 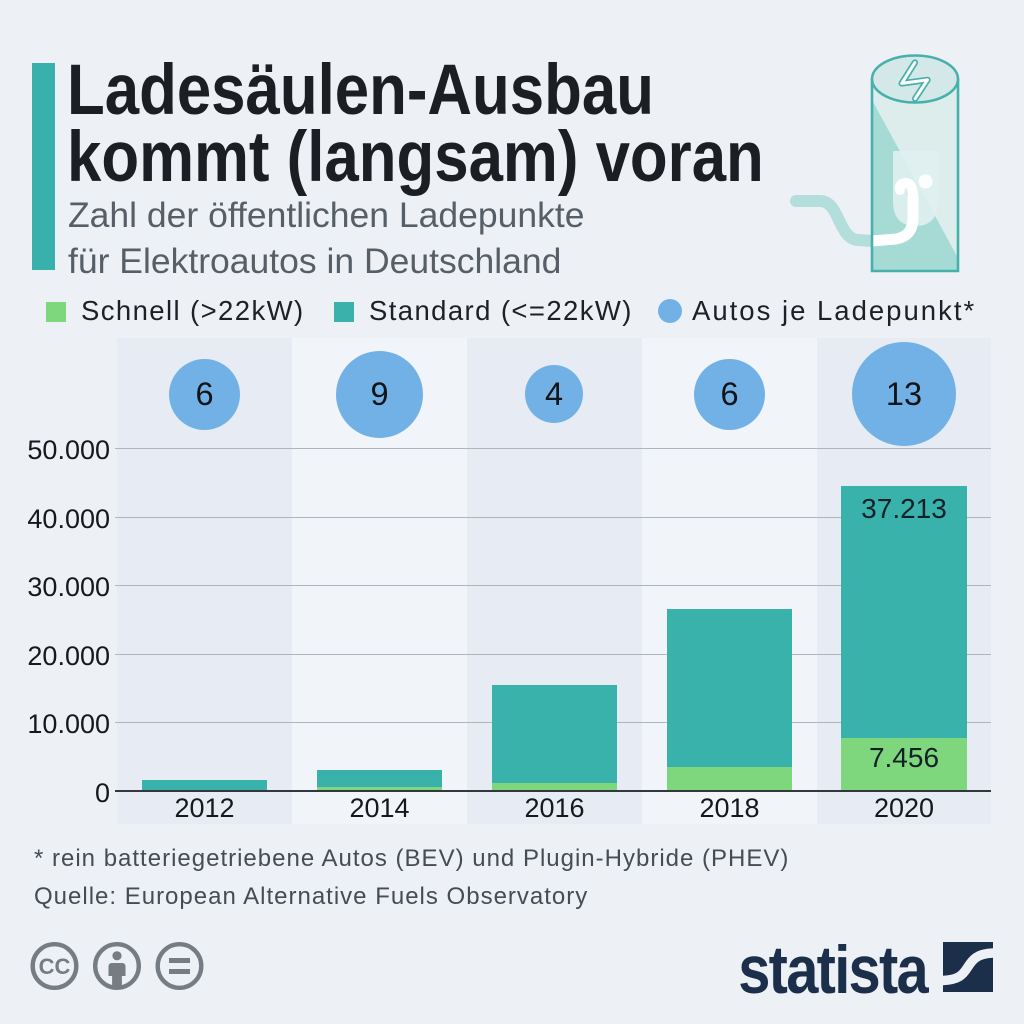 What do you see at coordinates (55, 966) in the screenshot?
I see `svg-text: CC` at bounding box center [55, 966].